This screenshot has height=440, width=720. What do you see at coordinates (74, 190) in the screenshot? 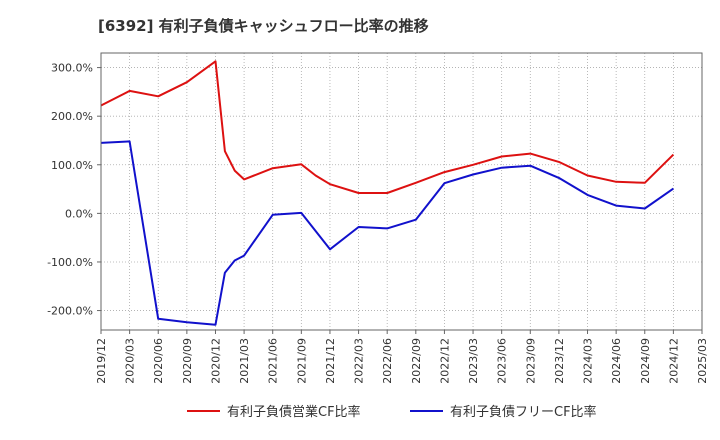
I see `y-axis-ticks: 300.0% 200.0% 100.0% 0.0% -100.0% -200.0%` at bounding box center [74, 190].